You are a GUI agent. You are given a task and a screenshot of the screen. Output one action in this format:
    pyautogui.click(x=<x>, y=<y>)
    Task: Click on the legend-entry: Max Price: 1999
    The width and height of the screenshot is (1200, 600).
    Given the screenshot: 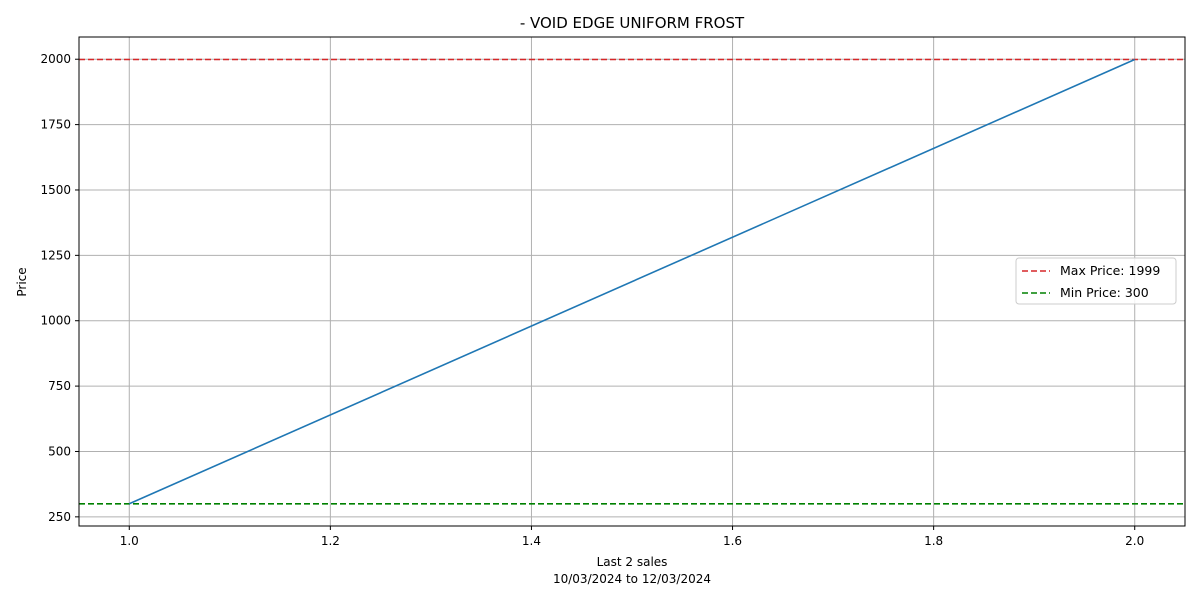 What is the action you would take?
    pyautogui.click(x=1110, y=270)
    